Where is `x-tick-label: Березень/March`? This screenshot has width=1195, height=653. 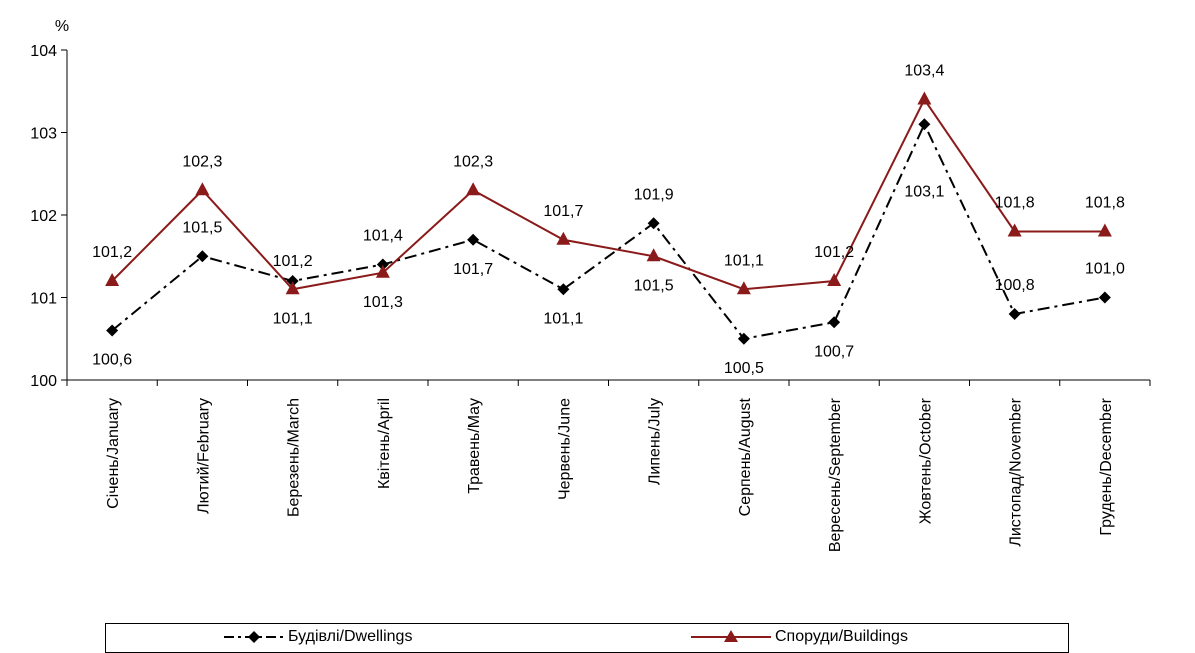
x-tick-label: Березень/March is located at coordinates (294, 457).